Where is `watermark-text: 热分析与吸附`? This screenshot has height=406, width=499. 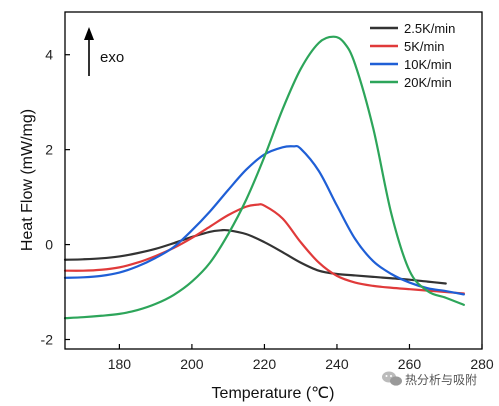
watermark-text: 热分析与吸附 is located at coordinates (441, 380).